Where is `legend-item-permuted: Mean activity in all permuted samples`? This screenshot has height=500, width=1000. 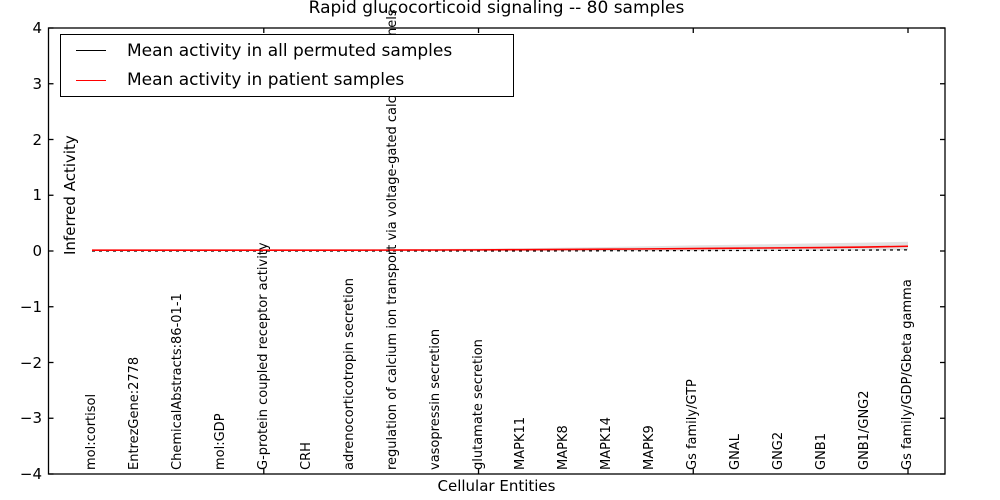
legend-item-permuted: Mean activity in all permuted samples is located at coordinates (287, 51).